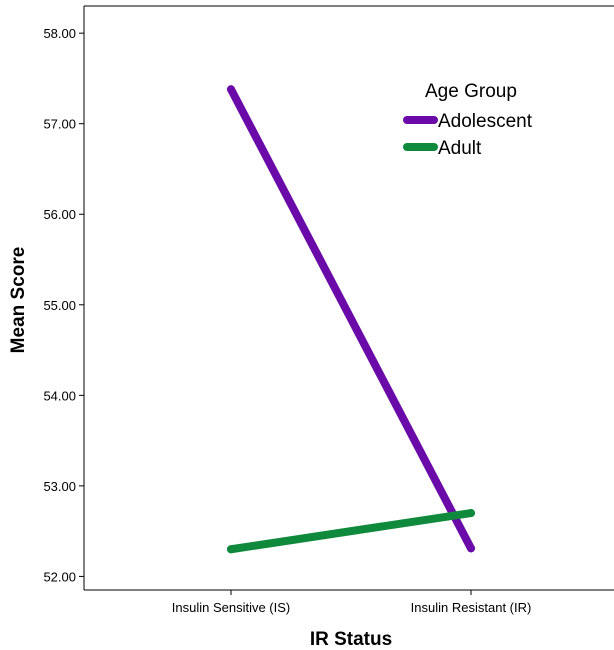 The image size is (614, 650). Describe the element at coordinates (485, 121) in the screenshot. I see `legend-label-adolescent: Adolescent` at that location.